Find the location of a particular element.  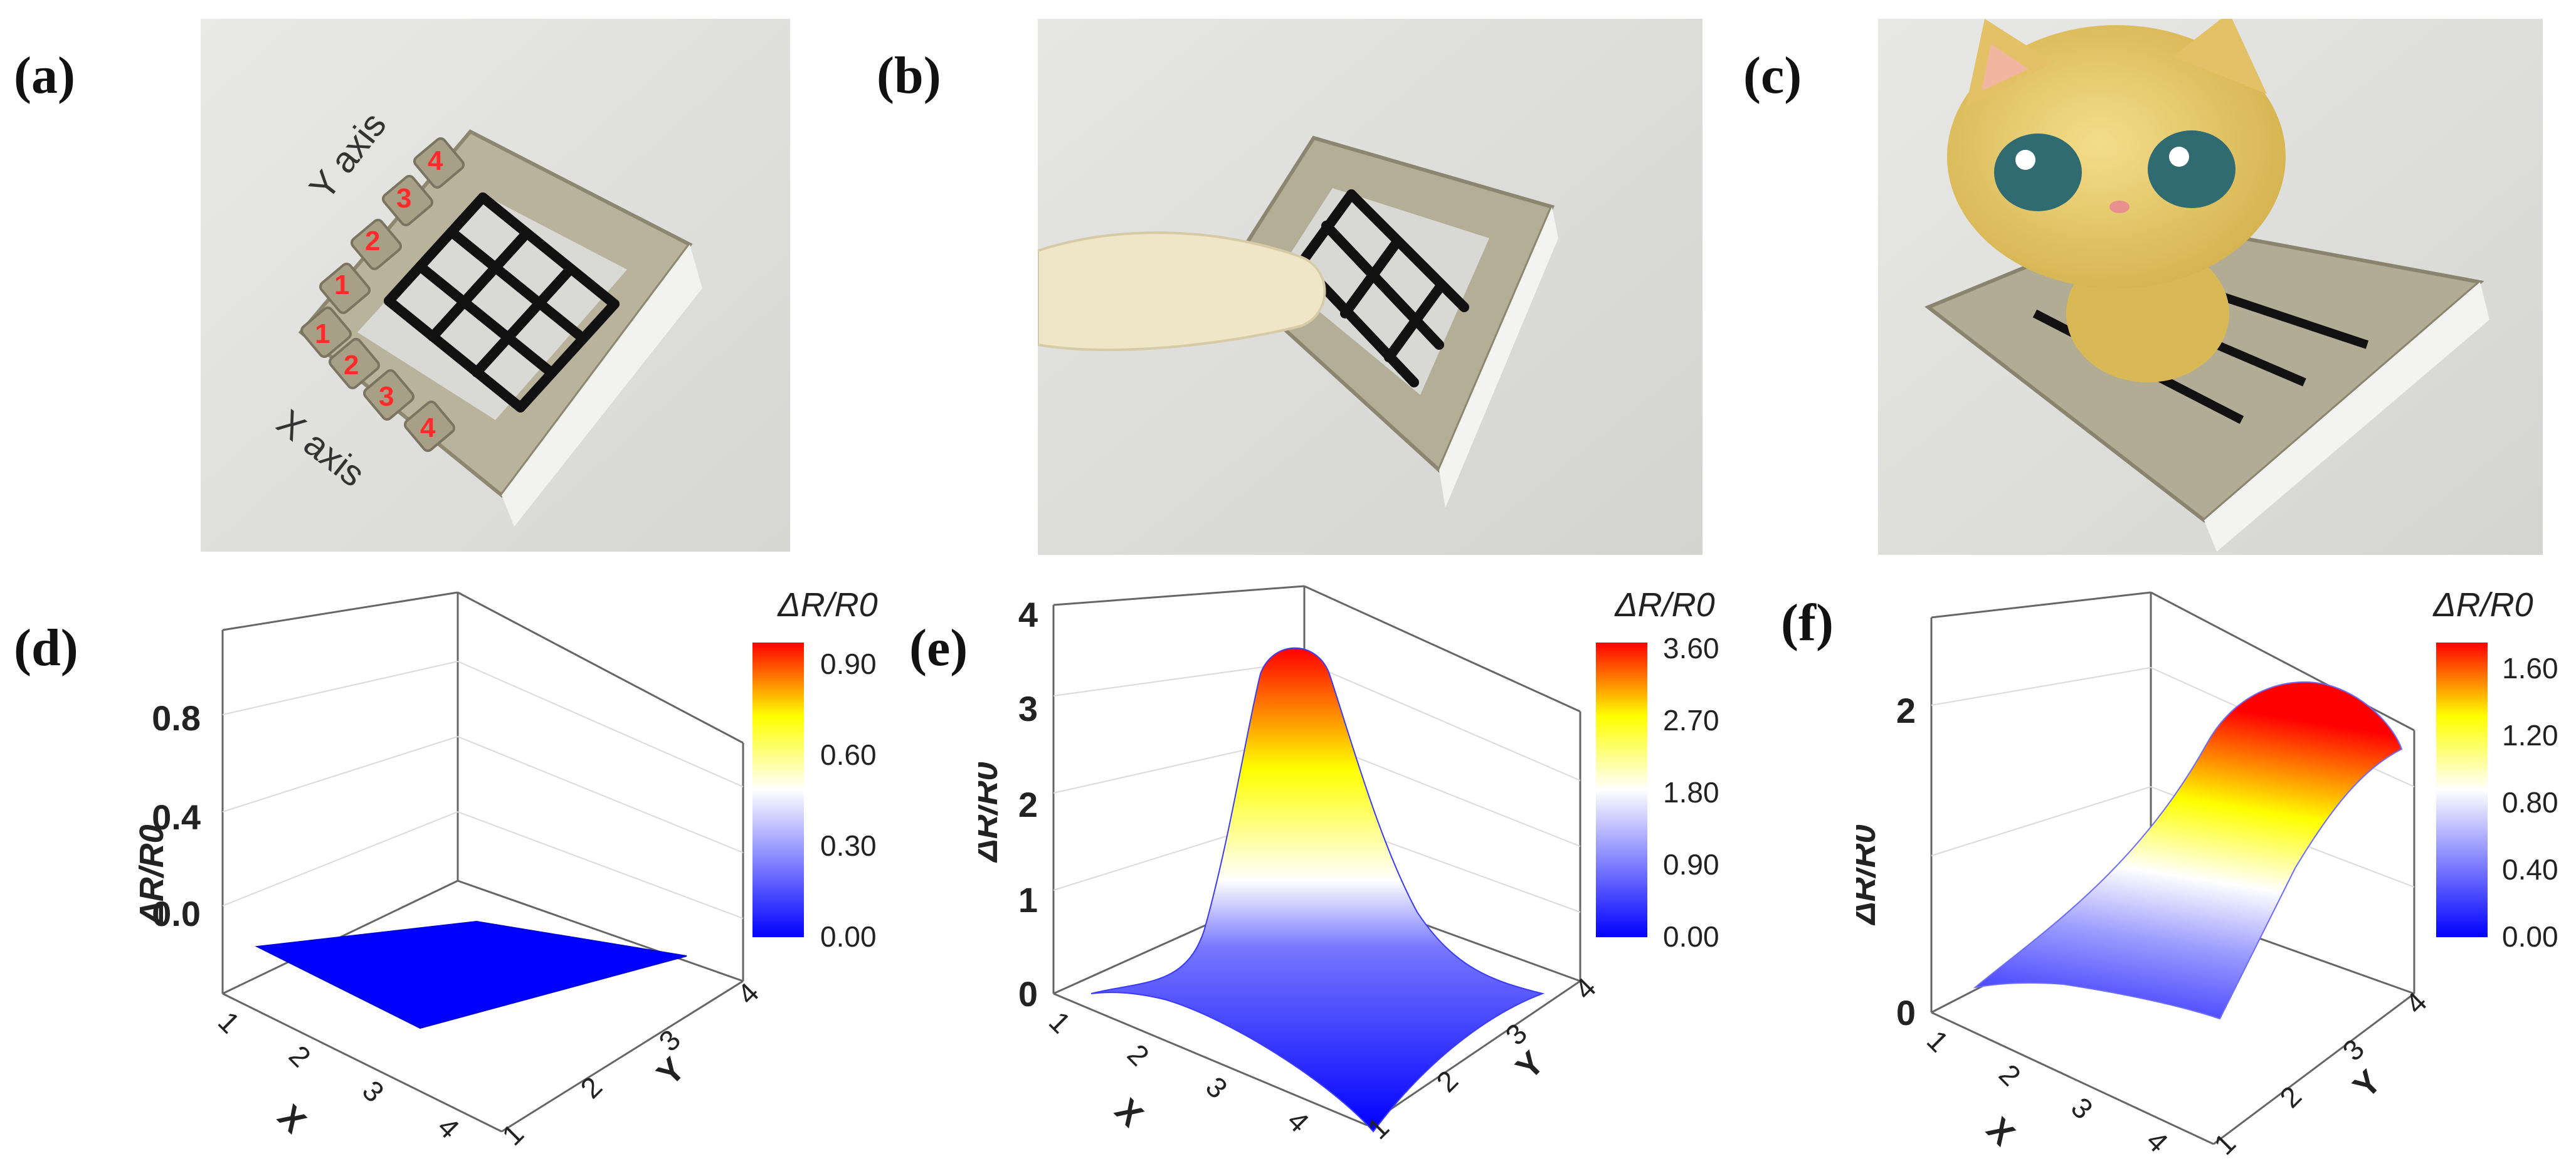

photo-a-y-number-2: 2 is located at coordinates (373, 241).